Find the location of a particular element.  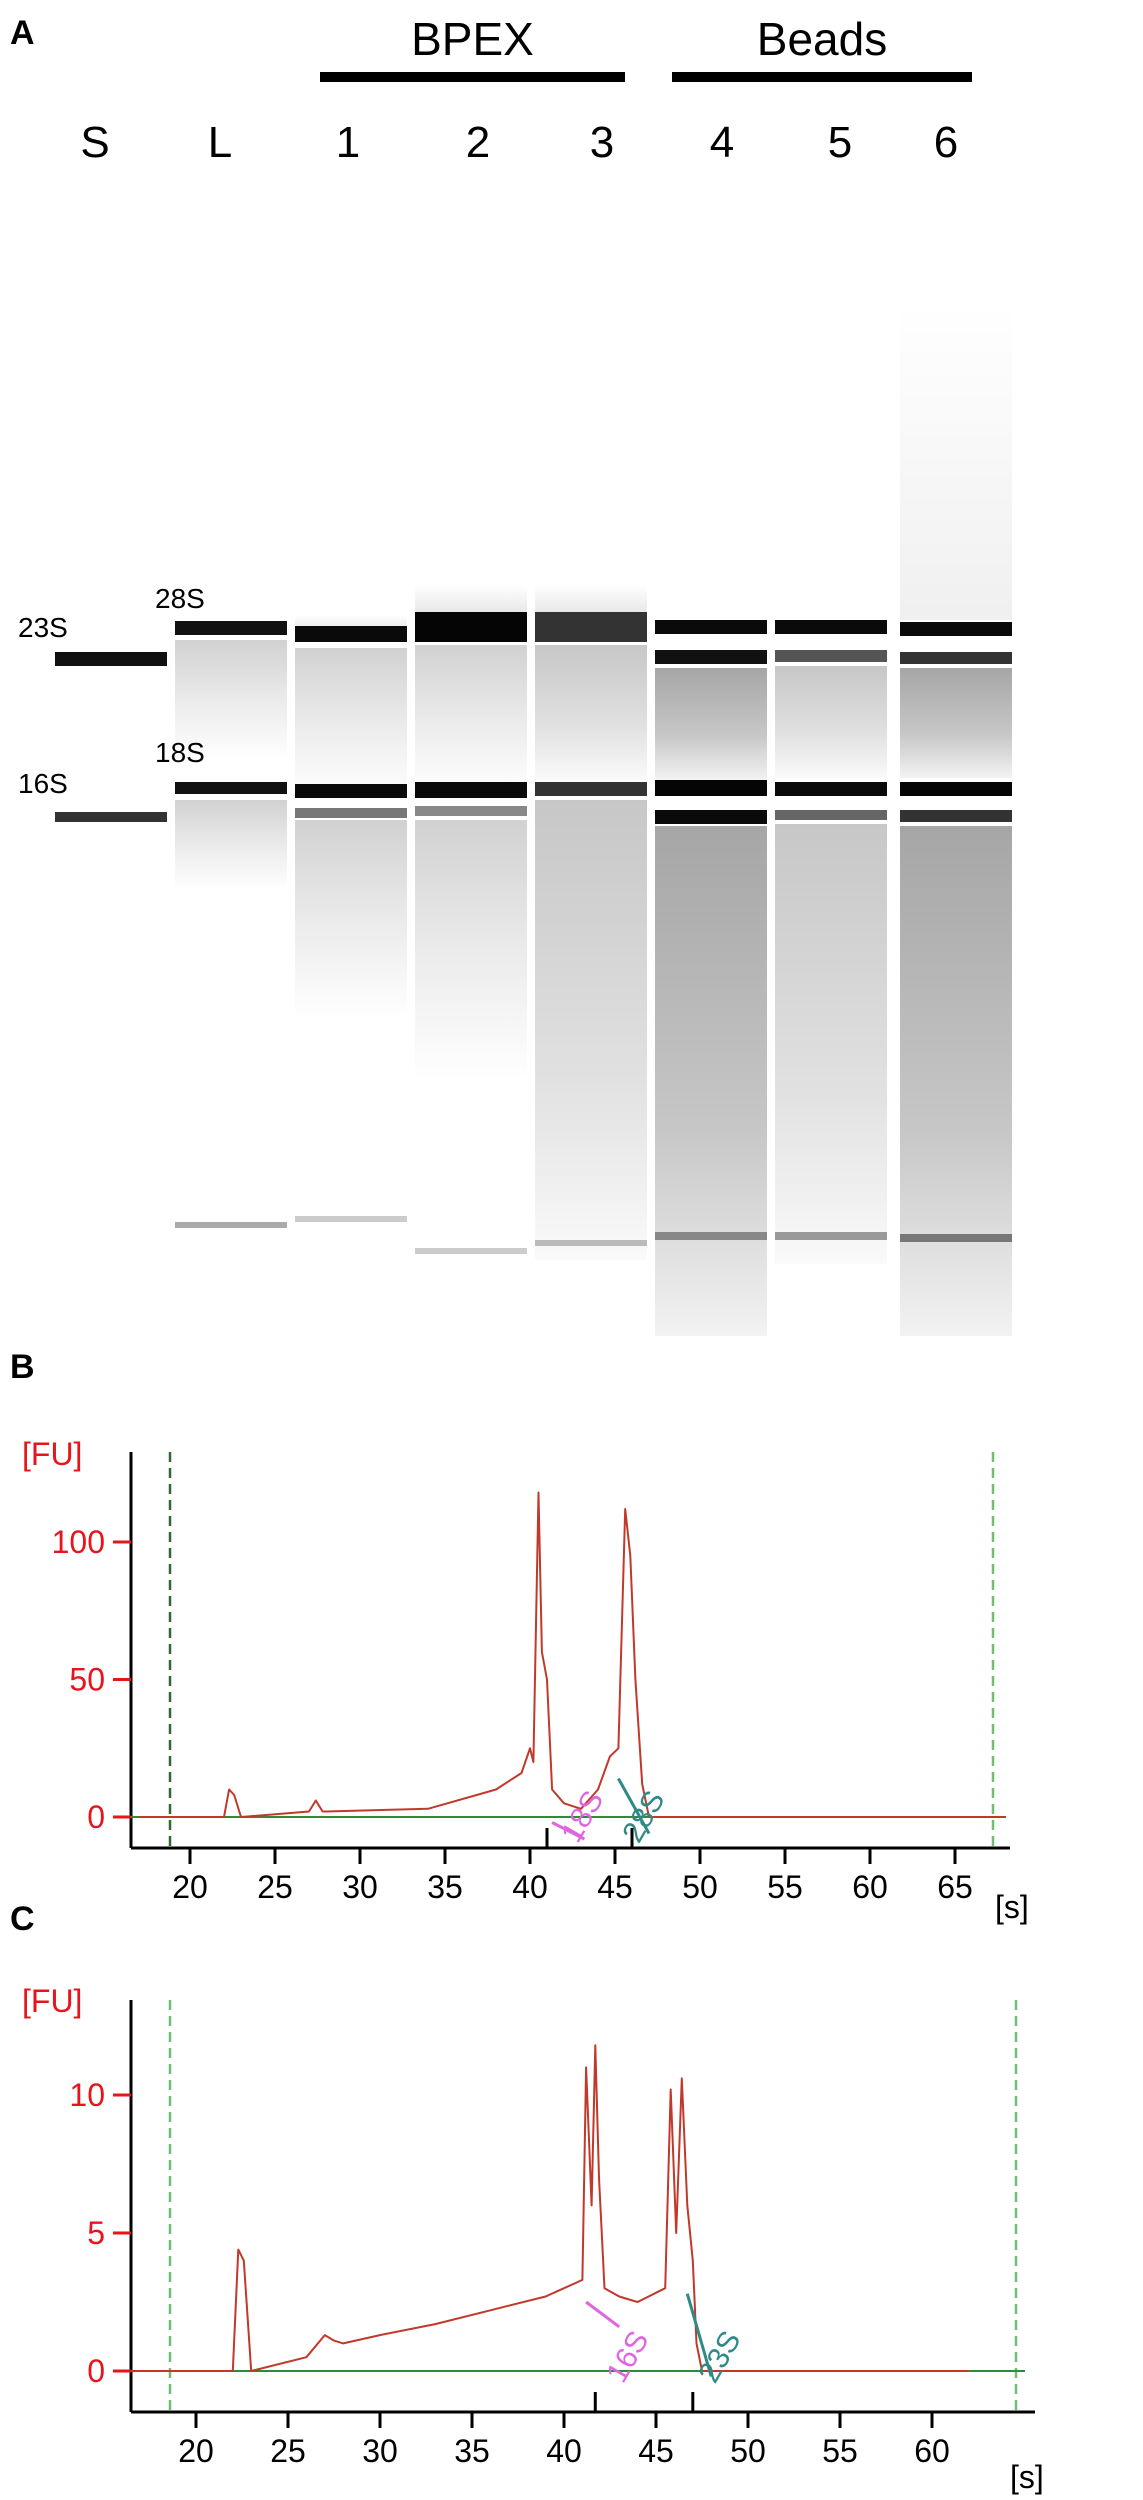

panel-c-label: C is located at coordinates (22, 1919).